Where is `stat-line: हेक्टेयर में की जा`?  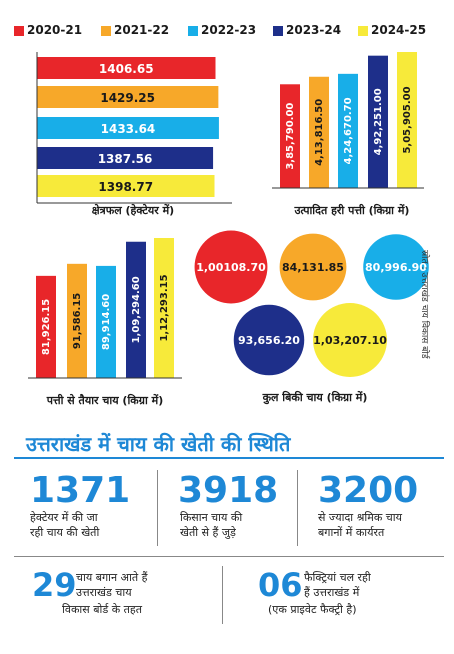
stat-line: हेक्टेयर में की जा is located at coordinates (64, 517).